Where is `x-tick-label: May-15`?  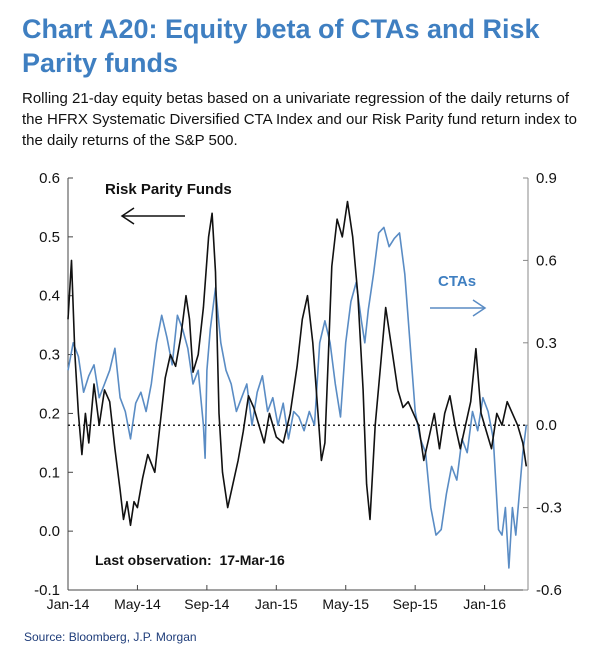
x-tick-label: May-15 is located at coordinates (345, 604).